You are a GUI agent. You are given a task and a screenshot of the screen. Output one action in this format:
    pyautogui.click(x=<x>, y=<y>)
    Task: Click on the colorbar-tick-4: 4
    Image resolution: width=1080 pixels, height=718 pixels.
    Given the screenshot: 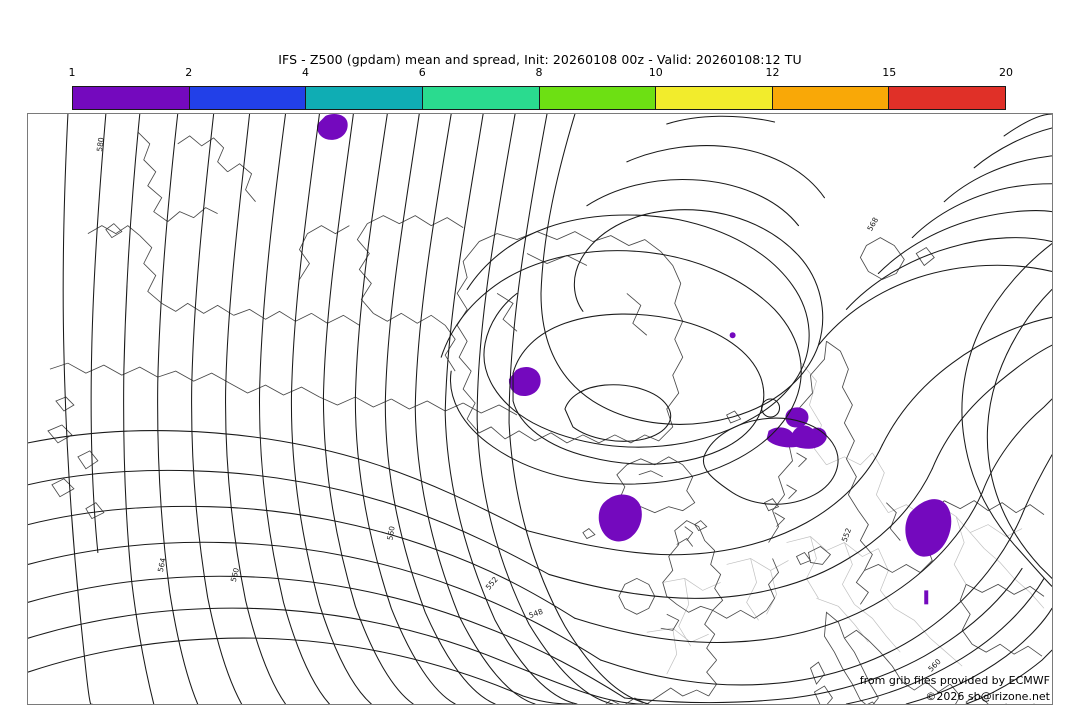 What is the action you would take?
    pyautogui.click(x=305, y=72)
    